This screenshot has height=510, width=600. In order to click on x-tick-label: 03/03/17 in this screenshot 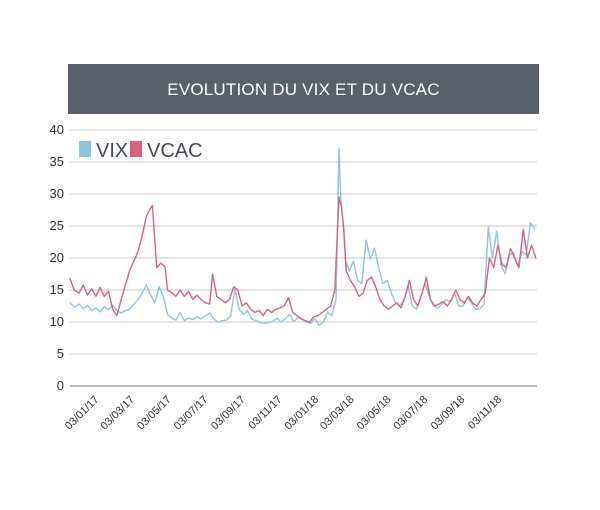, I will do `click(117, 413)`.